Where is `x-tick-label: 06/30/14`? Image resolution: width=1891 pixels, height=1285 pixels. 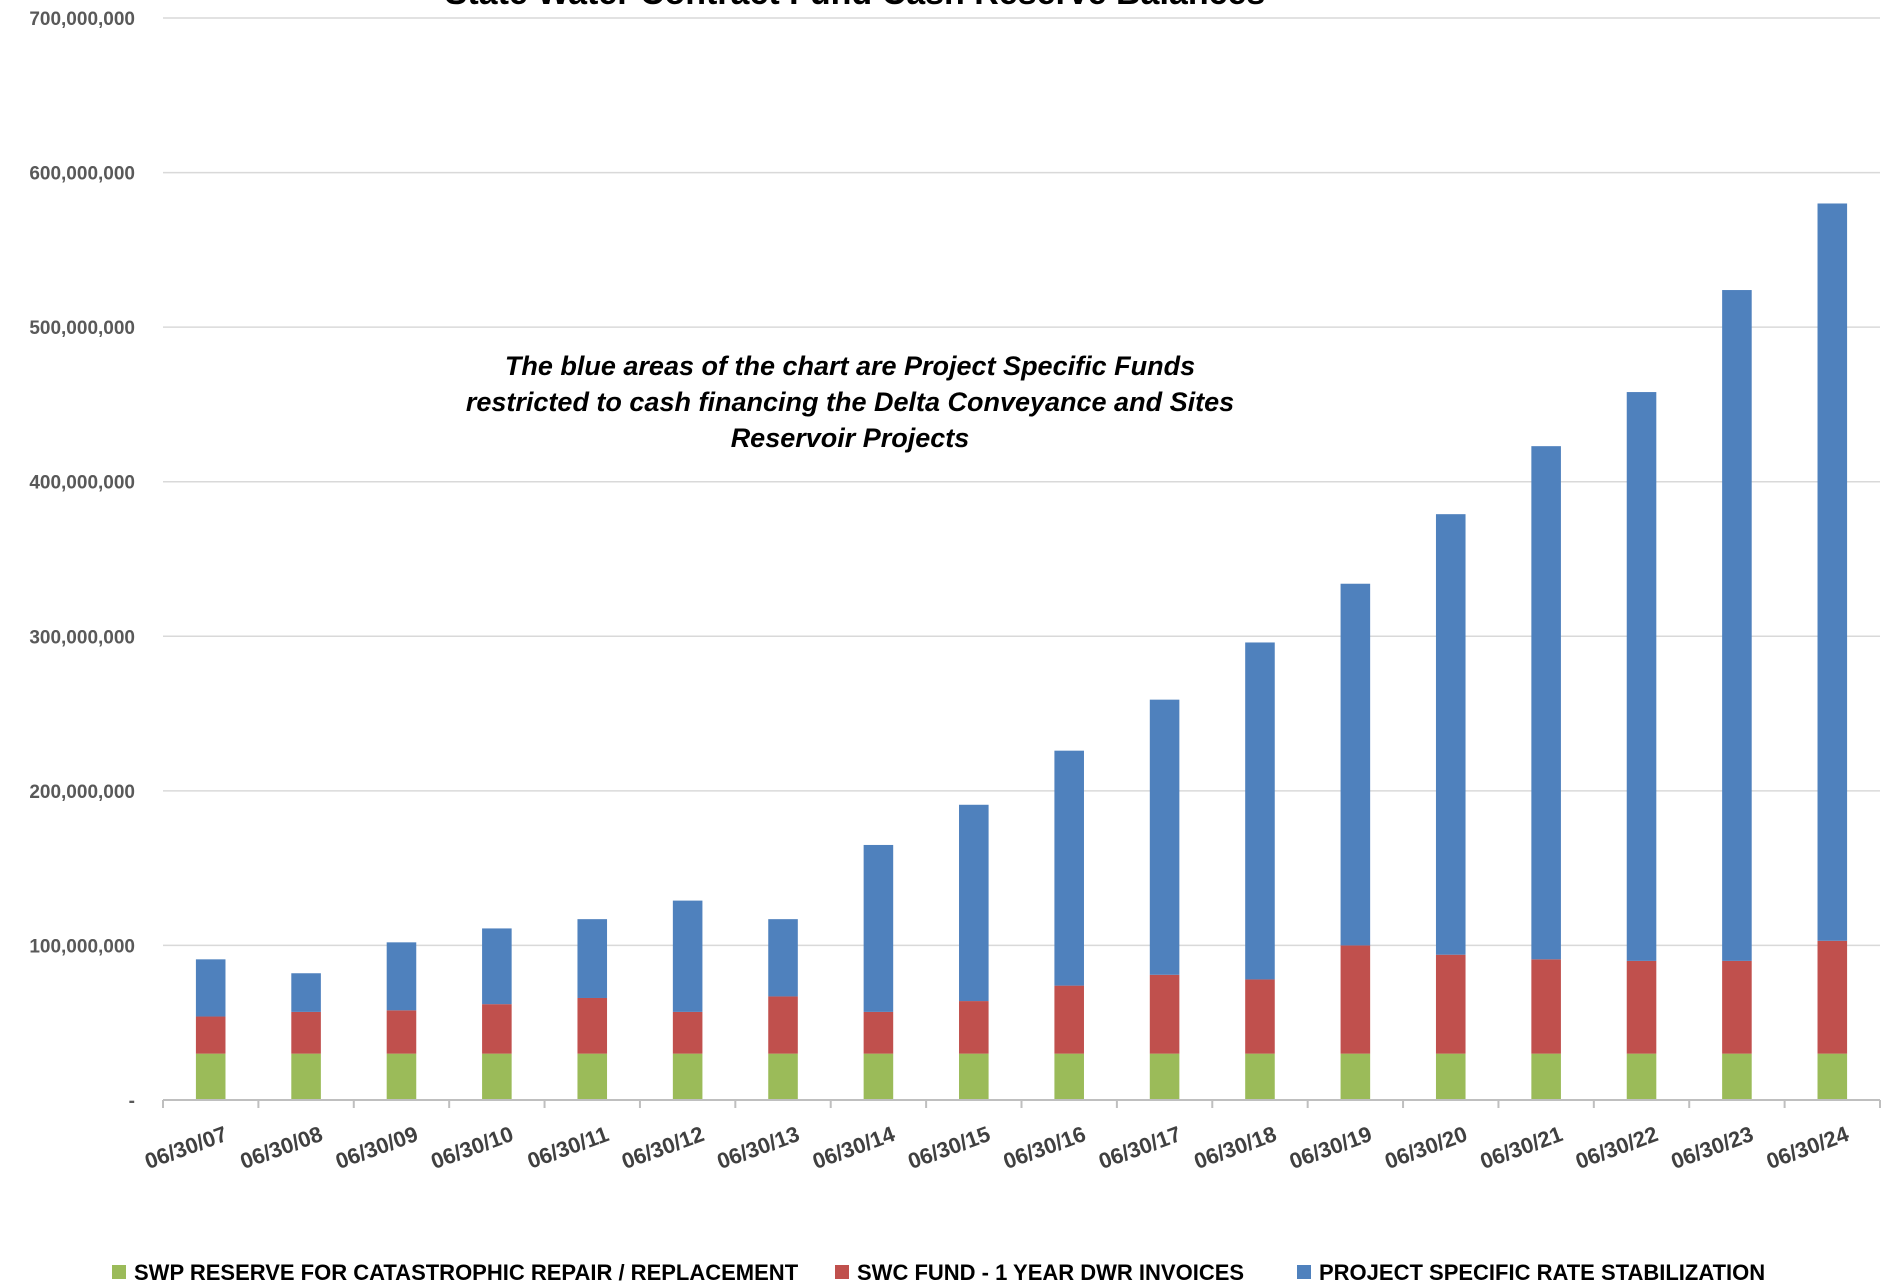
x-tick-label: 06/30/14 is located at coordinates (854, 1147).